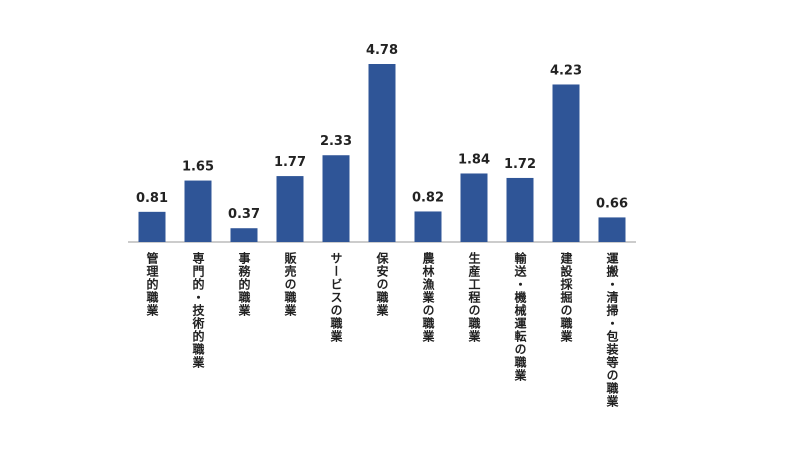  Describe the element at coordinates (612, 330) in the screenshot. I see `x-tick-label: 運搬・清掃・包装等の職業` at that location.